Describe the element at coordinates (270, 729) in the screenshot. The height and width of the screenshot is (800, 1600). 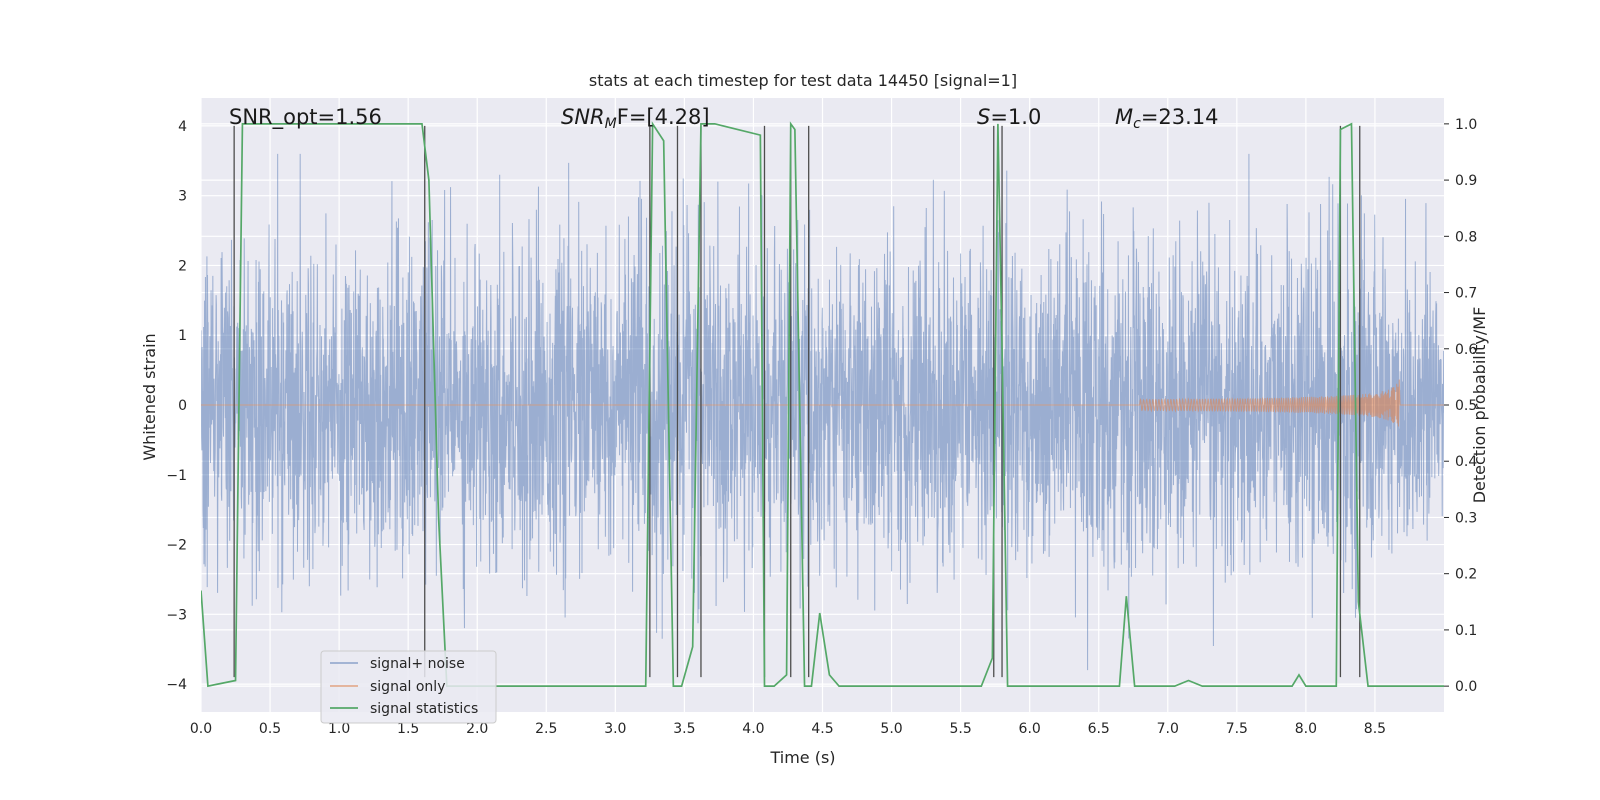
I see `x-tick-label: 0.5` at that location.